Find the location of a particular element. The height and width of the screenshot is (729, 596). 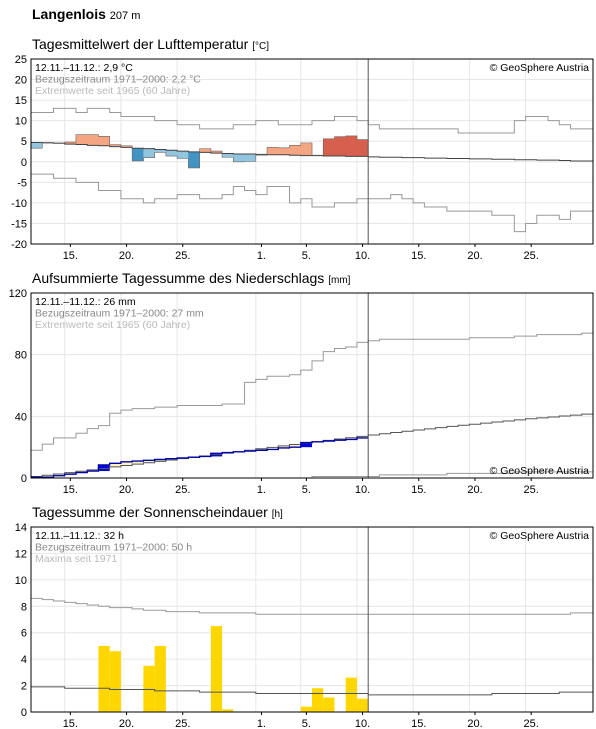

temp-normal-line is located at coordinates (312, 151).